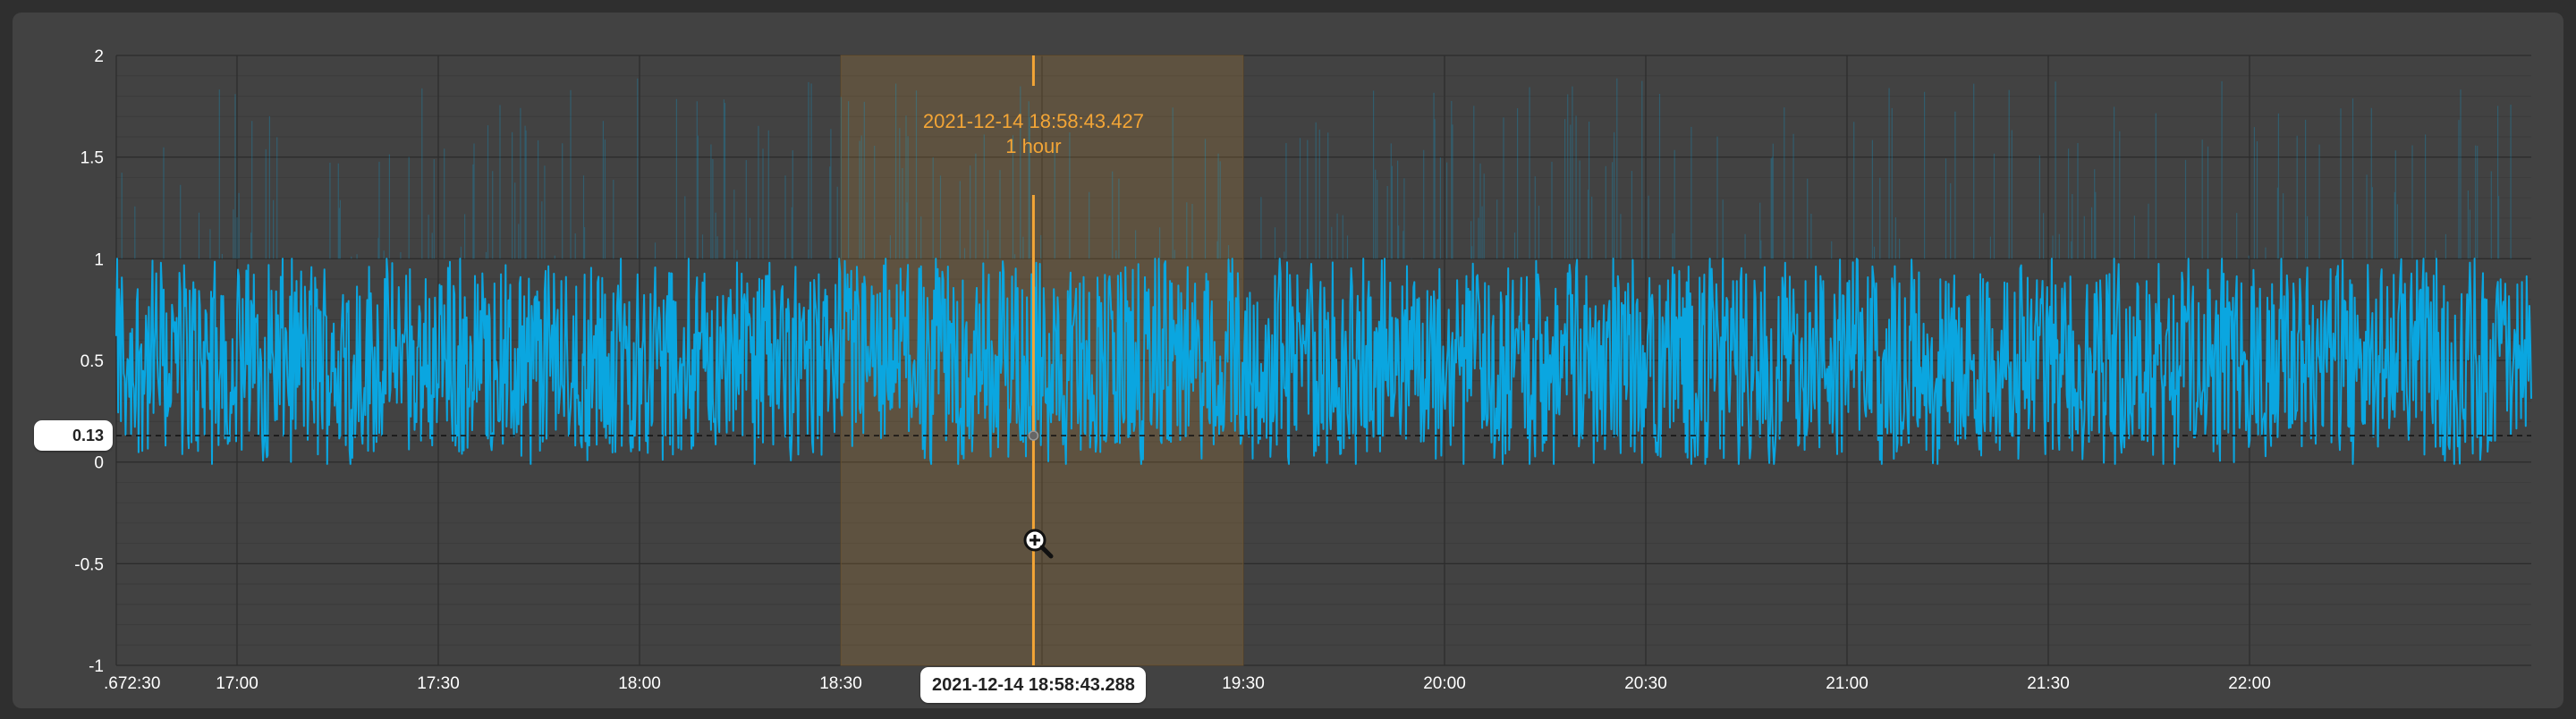 The width and height of the screenshot is (2576, 719). I want to click on x-time-badge: 2021-12-14 18:58:43.288, so click(1033, 685).